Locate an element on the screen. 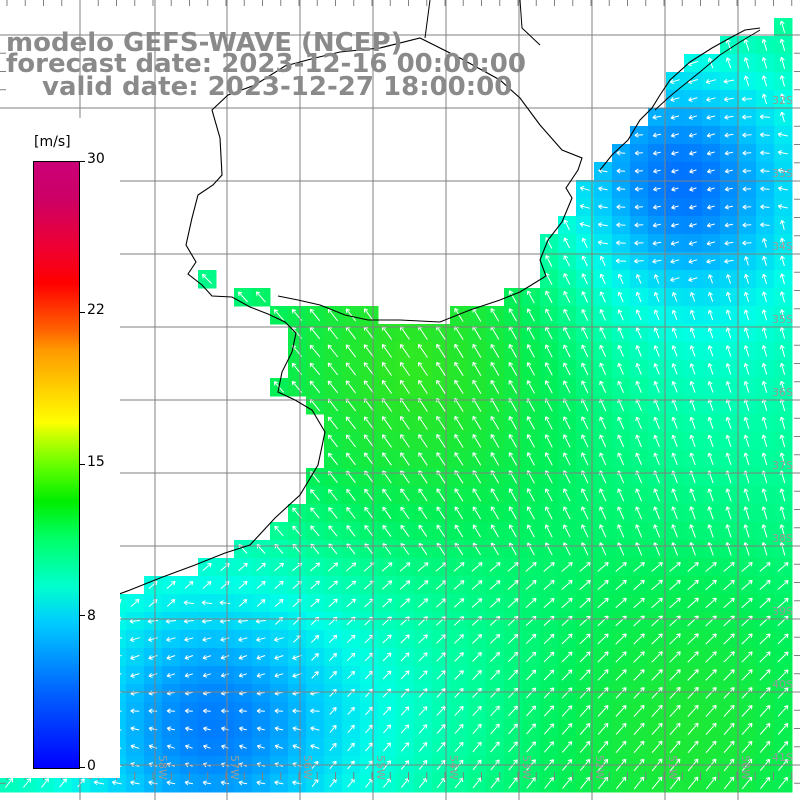 This screenshot has height=800, width=800. northern-coastline is located at coordinates (680, 99).